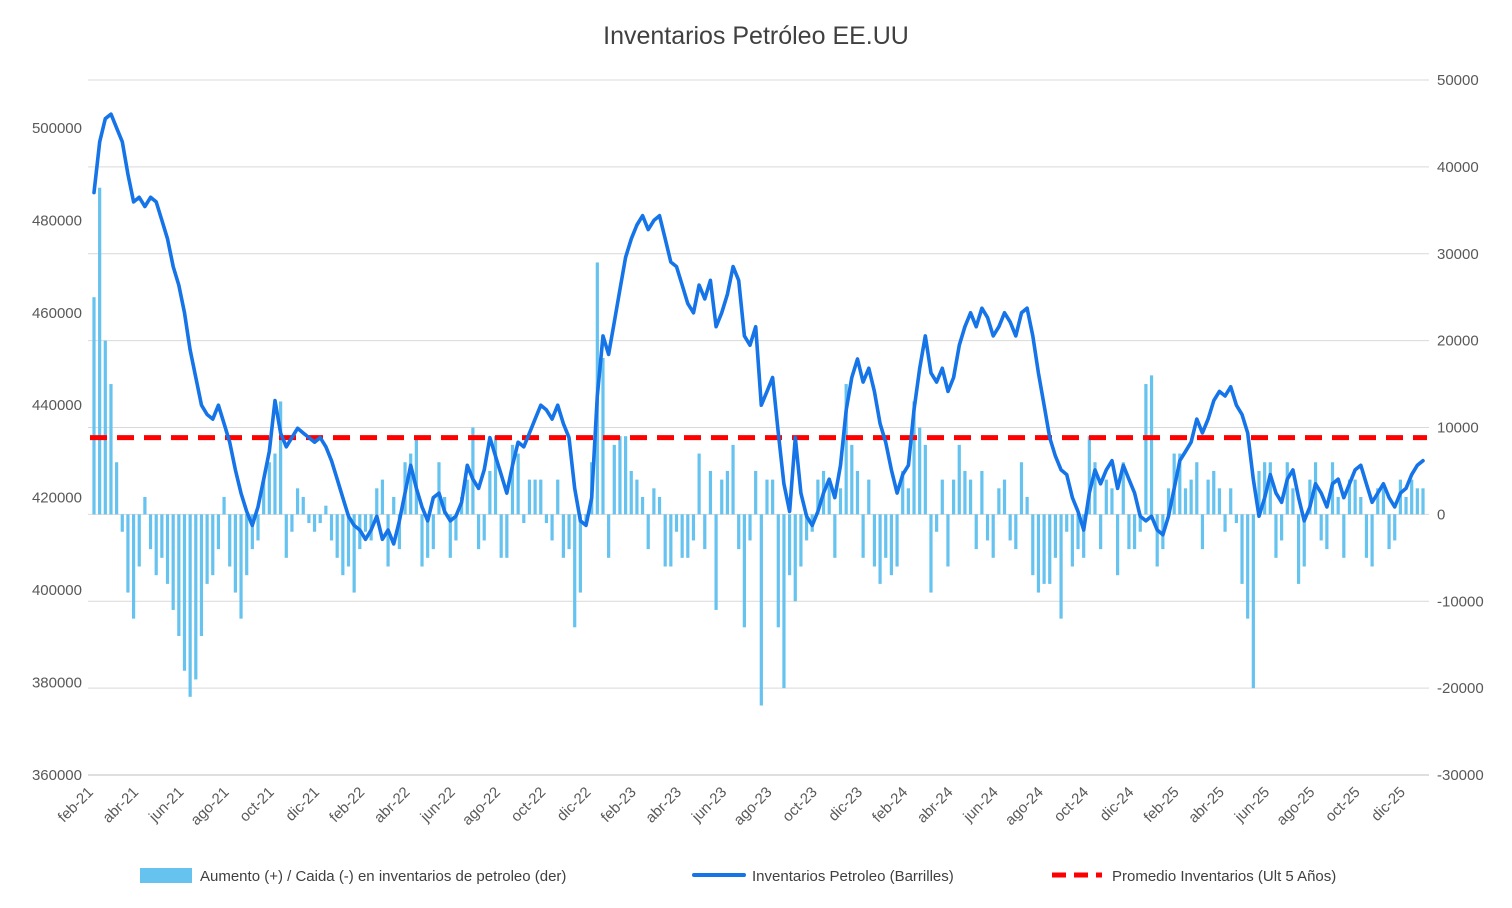  What do you see at coordinates (853, 876) in the screenshot?
I see `legend-line-label: Inventarios Petroleo (Barrilles)` at bounding box center [853, 876].